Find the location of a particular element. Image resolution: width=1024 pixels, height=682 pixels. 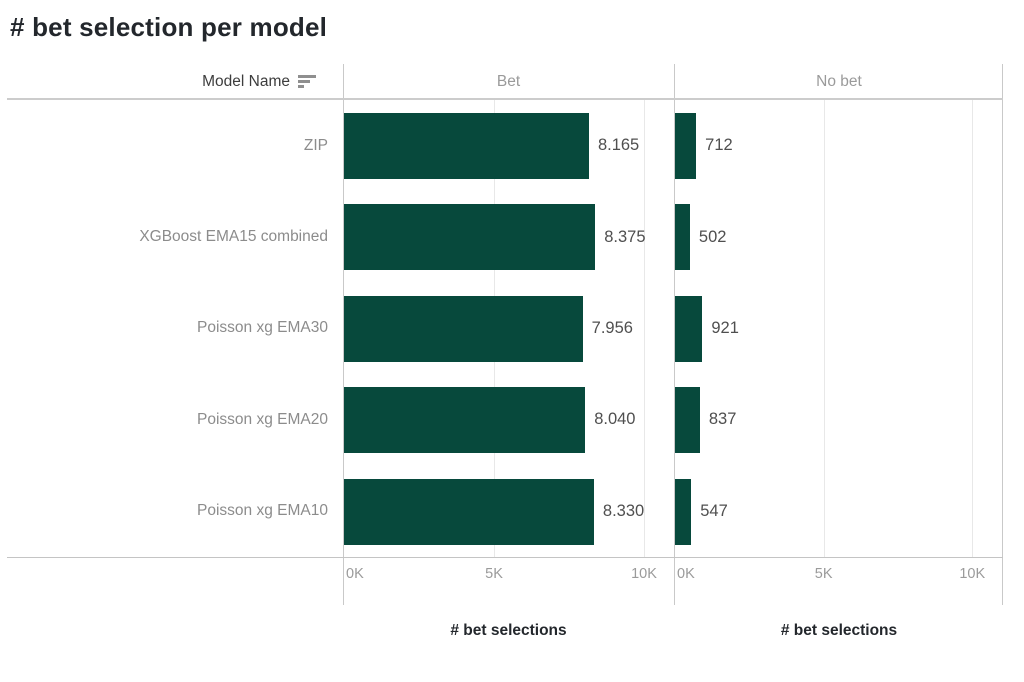

bet-axis-ticks: 0K 5K 10K is located at coordinates (509, 578).